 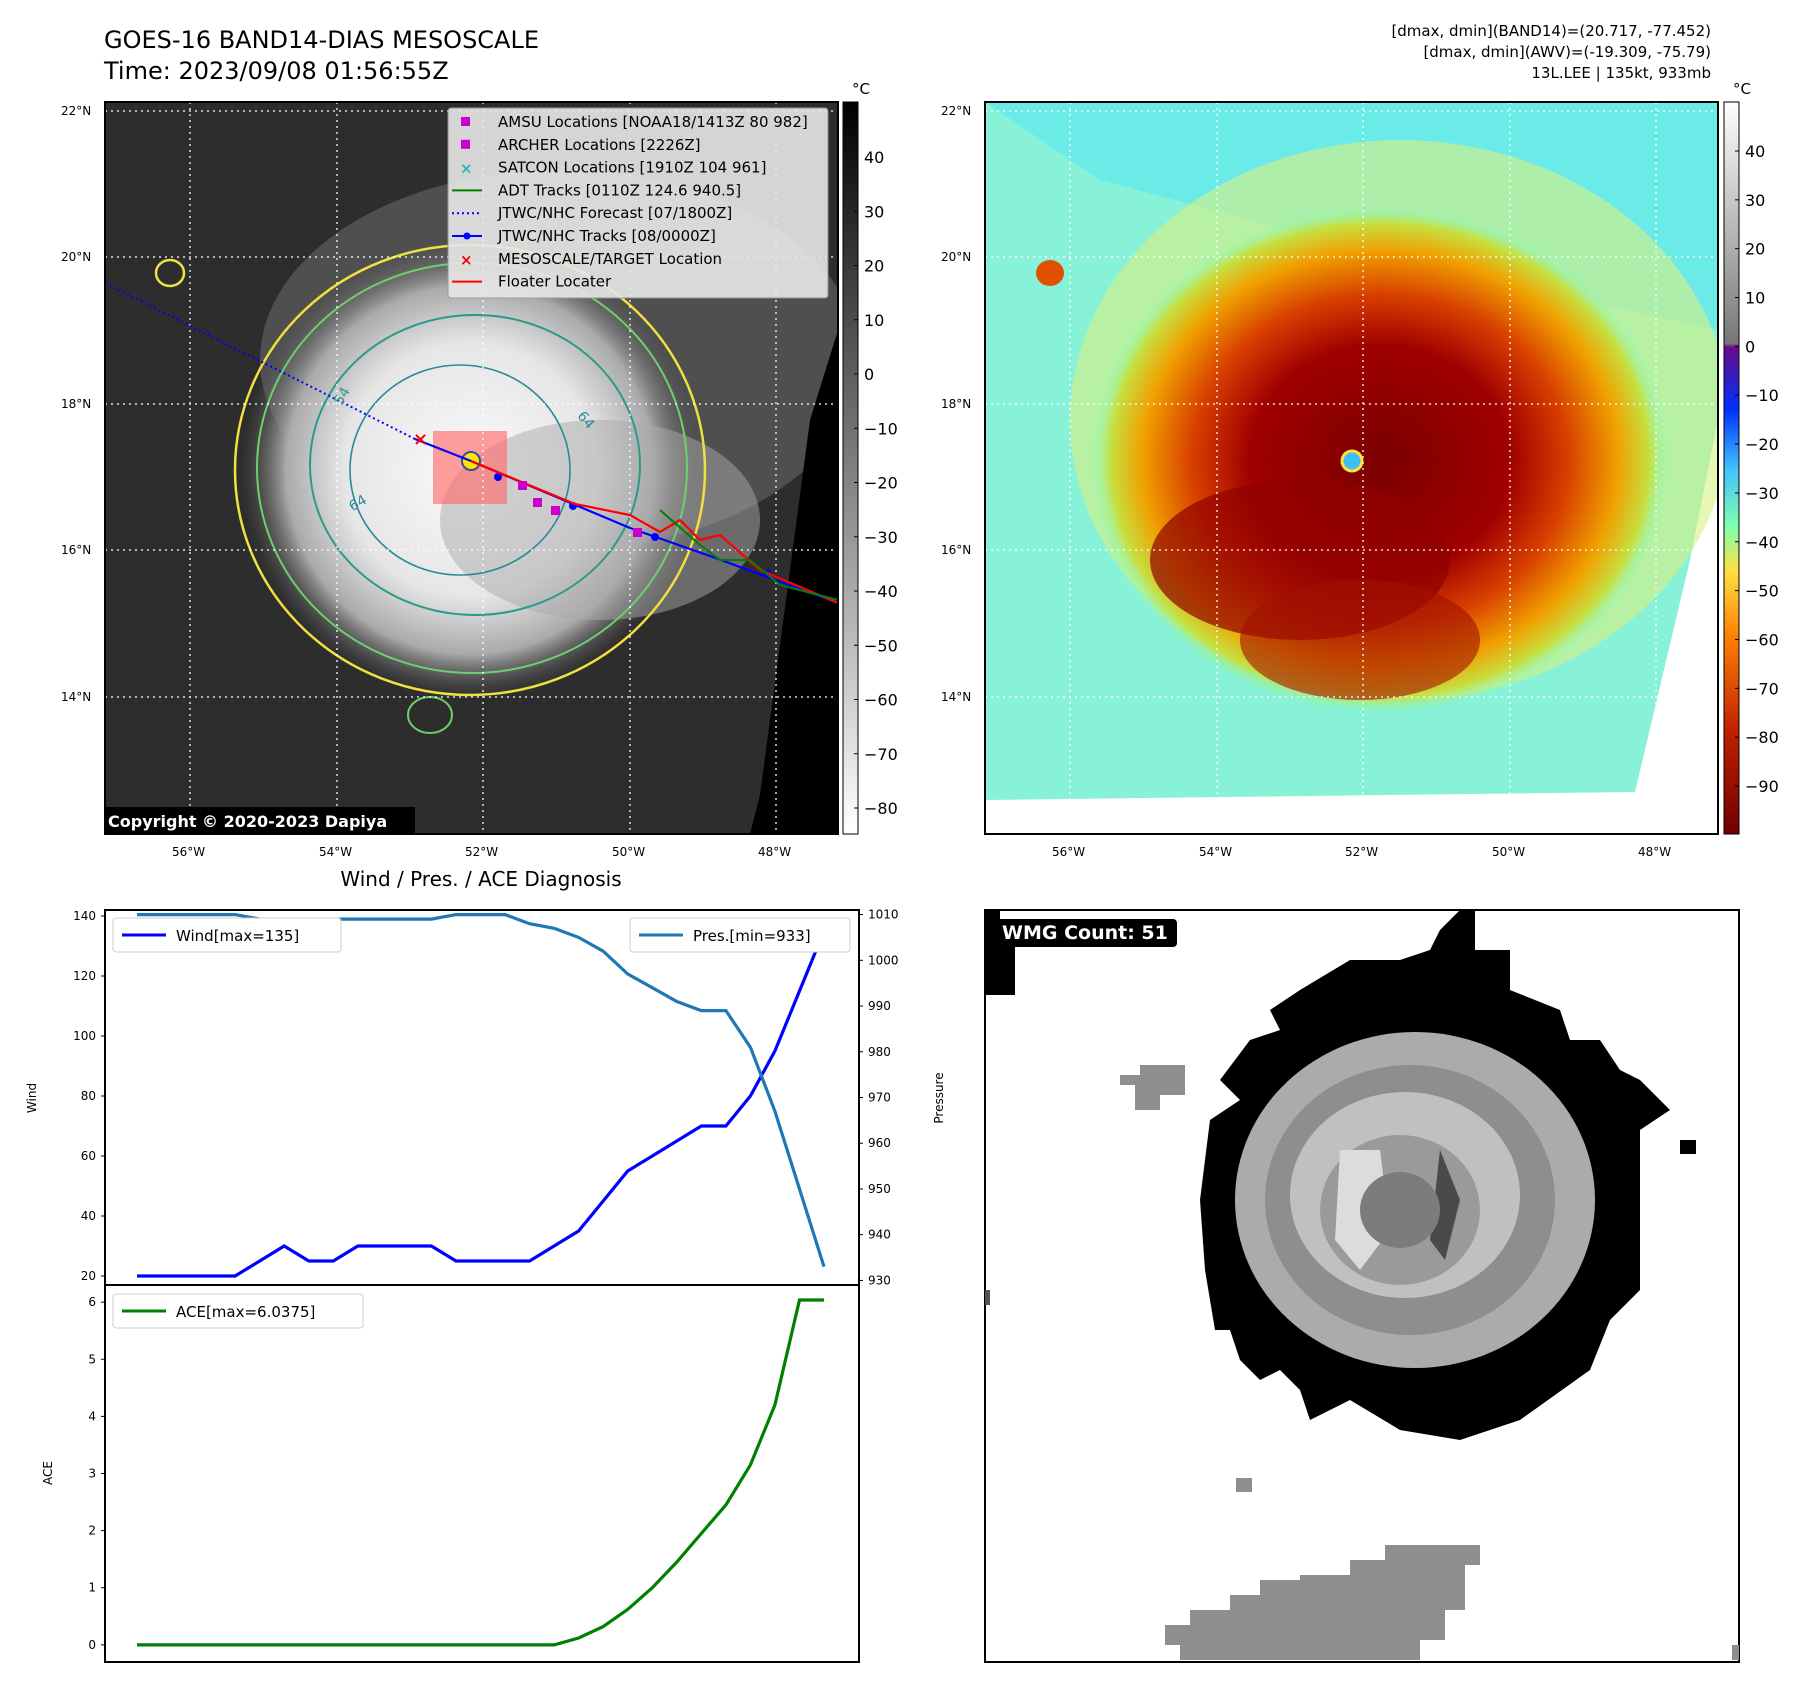 What do you see at coordinates (322, 40) in the screenshot?
I see `figure-title: GOES-16 BAND14-DIAS MESOSCALE` at bounding box center [322, 40].